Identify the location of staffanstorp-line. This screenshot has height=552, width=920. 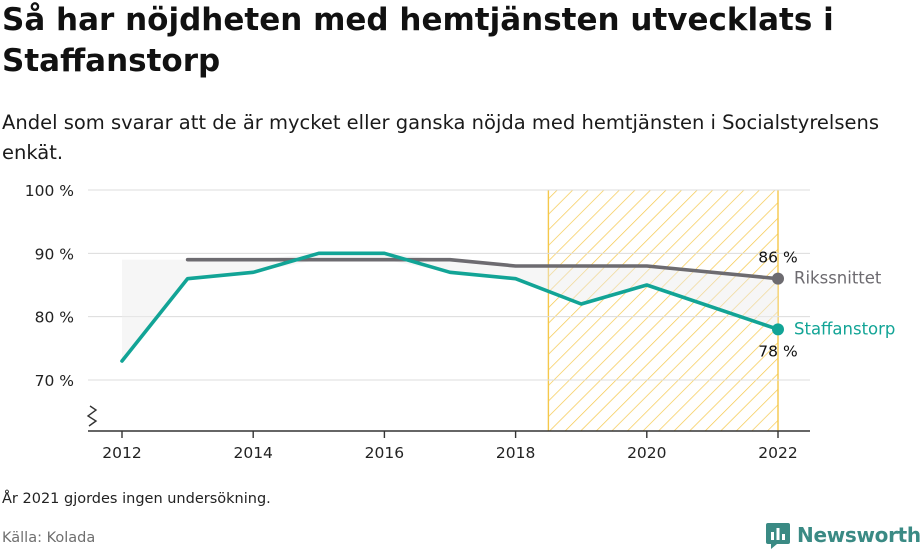
(450, 307).